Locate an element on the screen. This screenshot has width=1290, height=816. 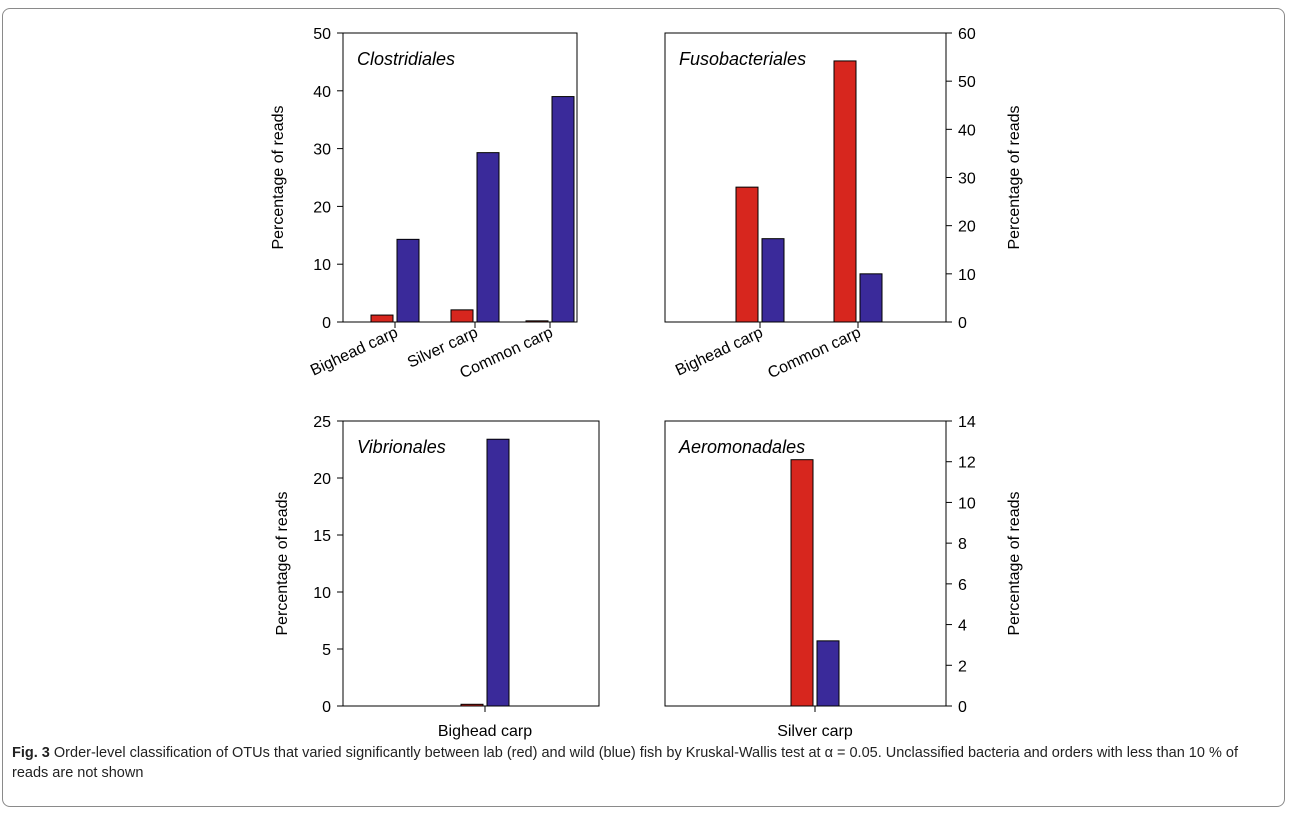
chart-title: Vibrionales is located at coordinates (401, 447).